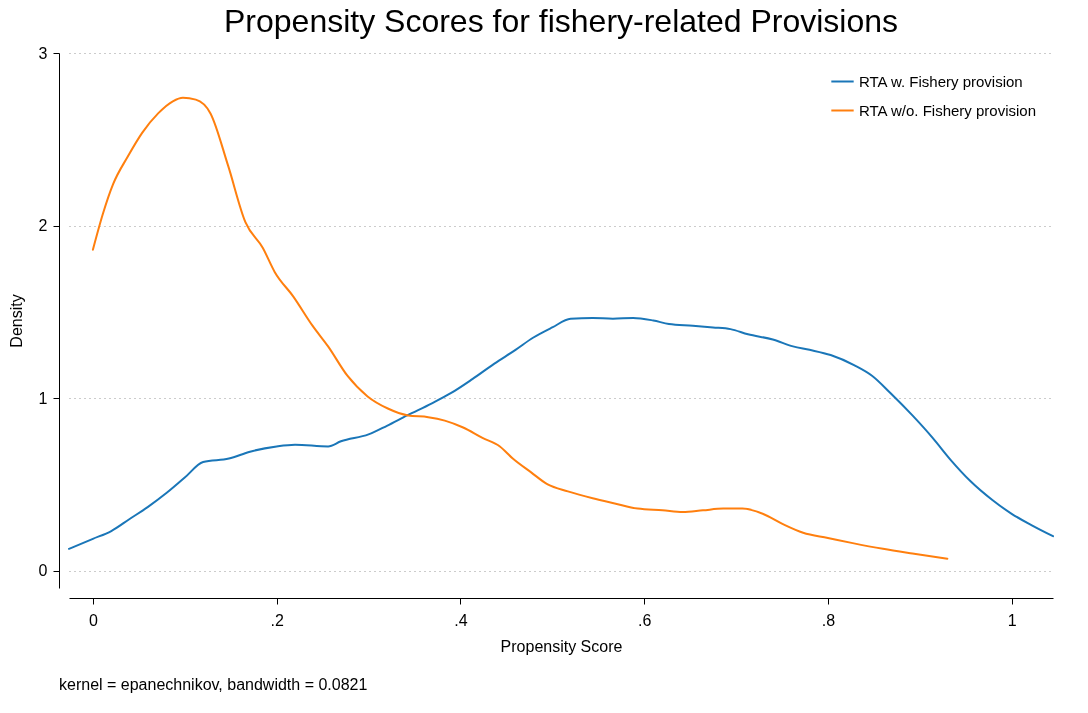  What do you see at coordinates (461, 620) in the screenshot?
I see `x-tick-label: .4` at bounding box center [461, 620].